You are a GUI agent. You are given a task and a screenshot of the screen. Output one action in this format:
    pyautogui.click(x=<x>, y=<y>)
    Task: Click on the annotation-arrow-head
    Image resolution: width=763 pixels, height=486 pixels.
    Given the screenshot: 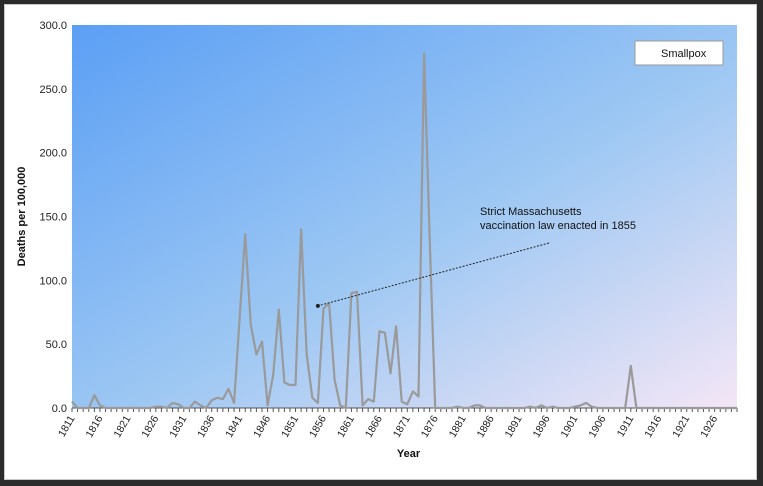 What is the action you would take?
    pyautogui.click(x=317, y=305)
    